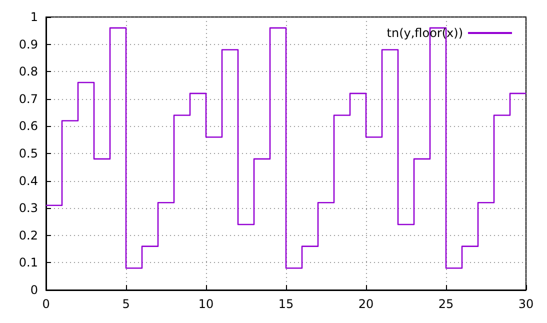 The image size is (547, 323). Describe the element at coordinates (366, 304) in the screenshot. I see `x-tick-label: 20` at that location.